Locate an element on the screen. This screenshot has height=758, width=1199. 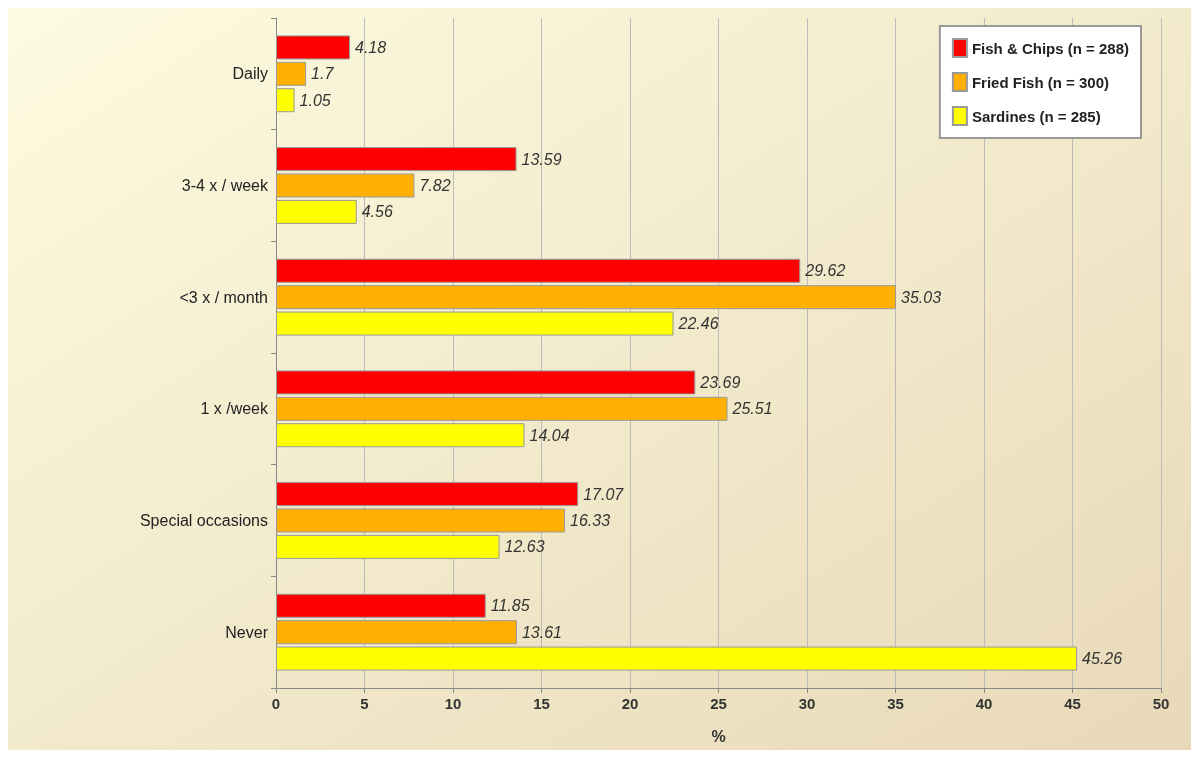
data-label: 22.46 is located at coordinates (698, 324).